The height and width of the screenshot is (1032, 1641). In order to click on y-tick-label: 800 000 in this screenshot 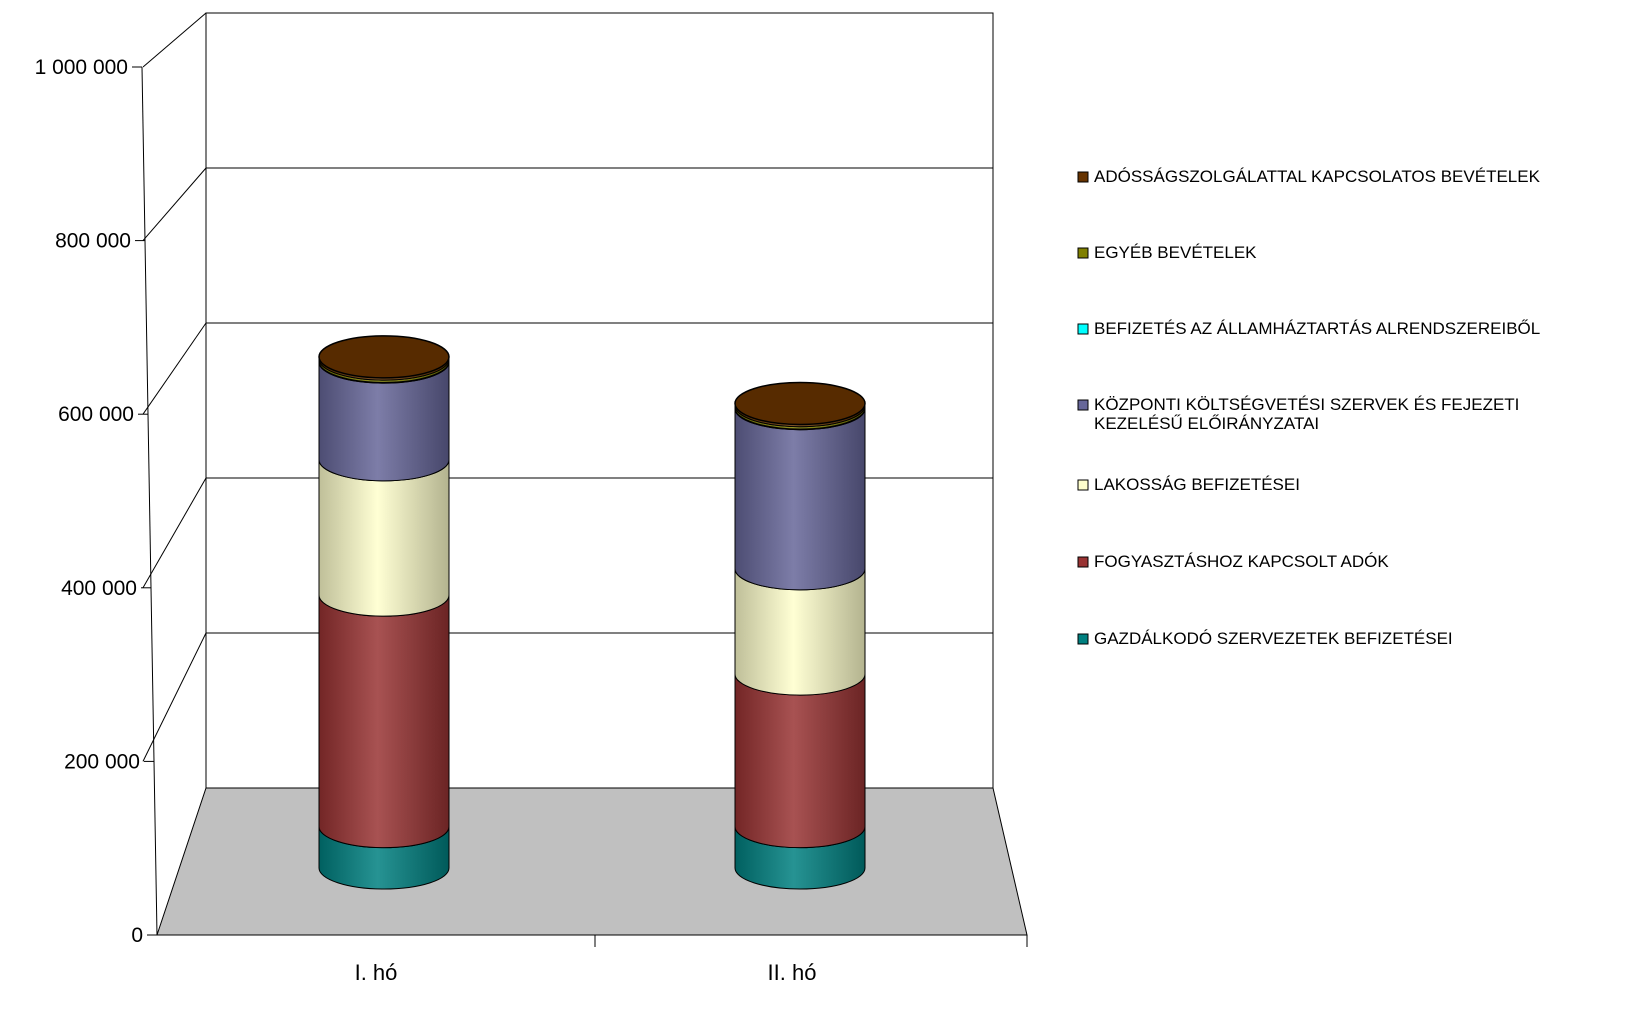, I will do `click(93, 241)`.